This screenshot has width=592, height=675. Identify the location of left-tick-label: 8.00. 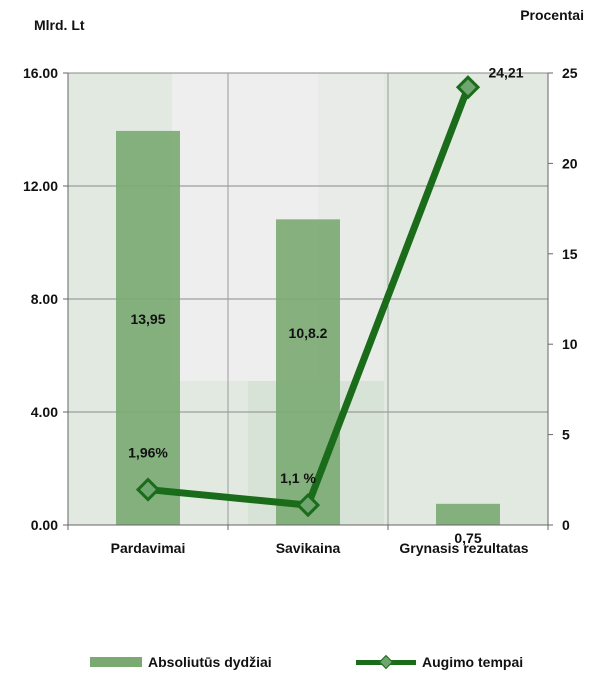
(44, 299).